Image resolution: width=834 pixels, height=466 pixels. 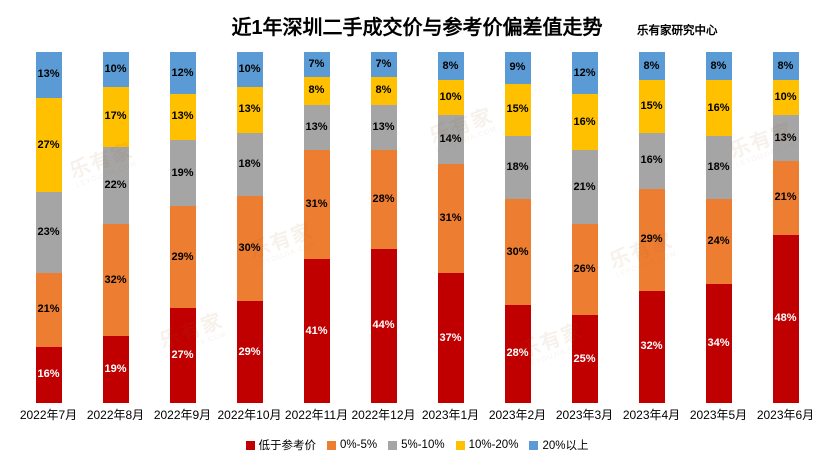 I want to click on legend-item: 5%-10%, so click(x=416, y=445).